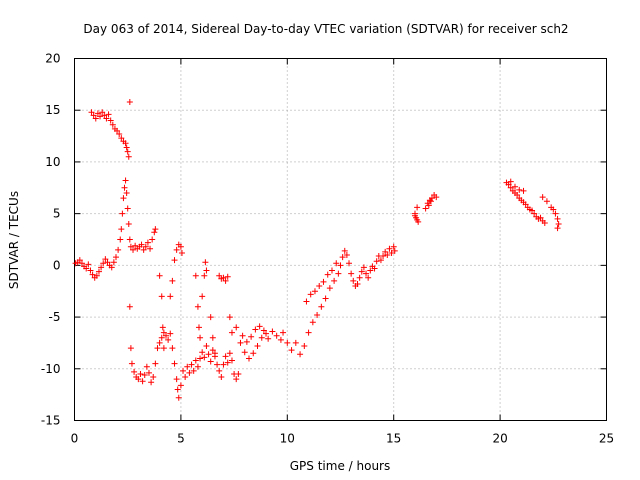 The width and height of the screenshot is (640, 480). What do you see at coordinates (499, 439) in the screenshot?
I see `x-tick-label: 20` at bounding box center [499, 439].